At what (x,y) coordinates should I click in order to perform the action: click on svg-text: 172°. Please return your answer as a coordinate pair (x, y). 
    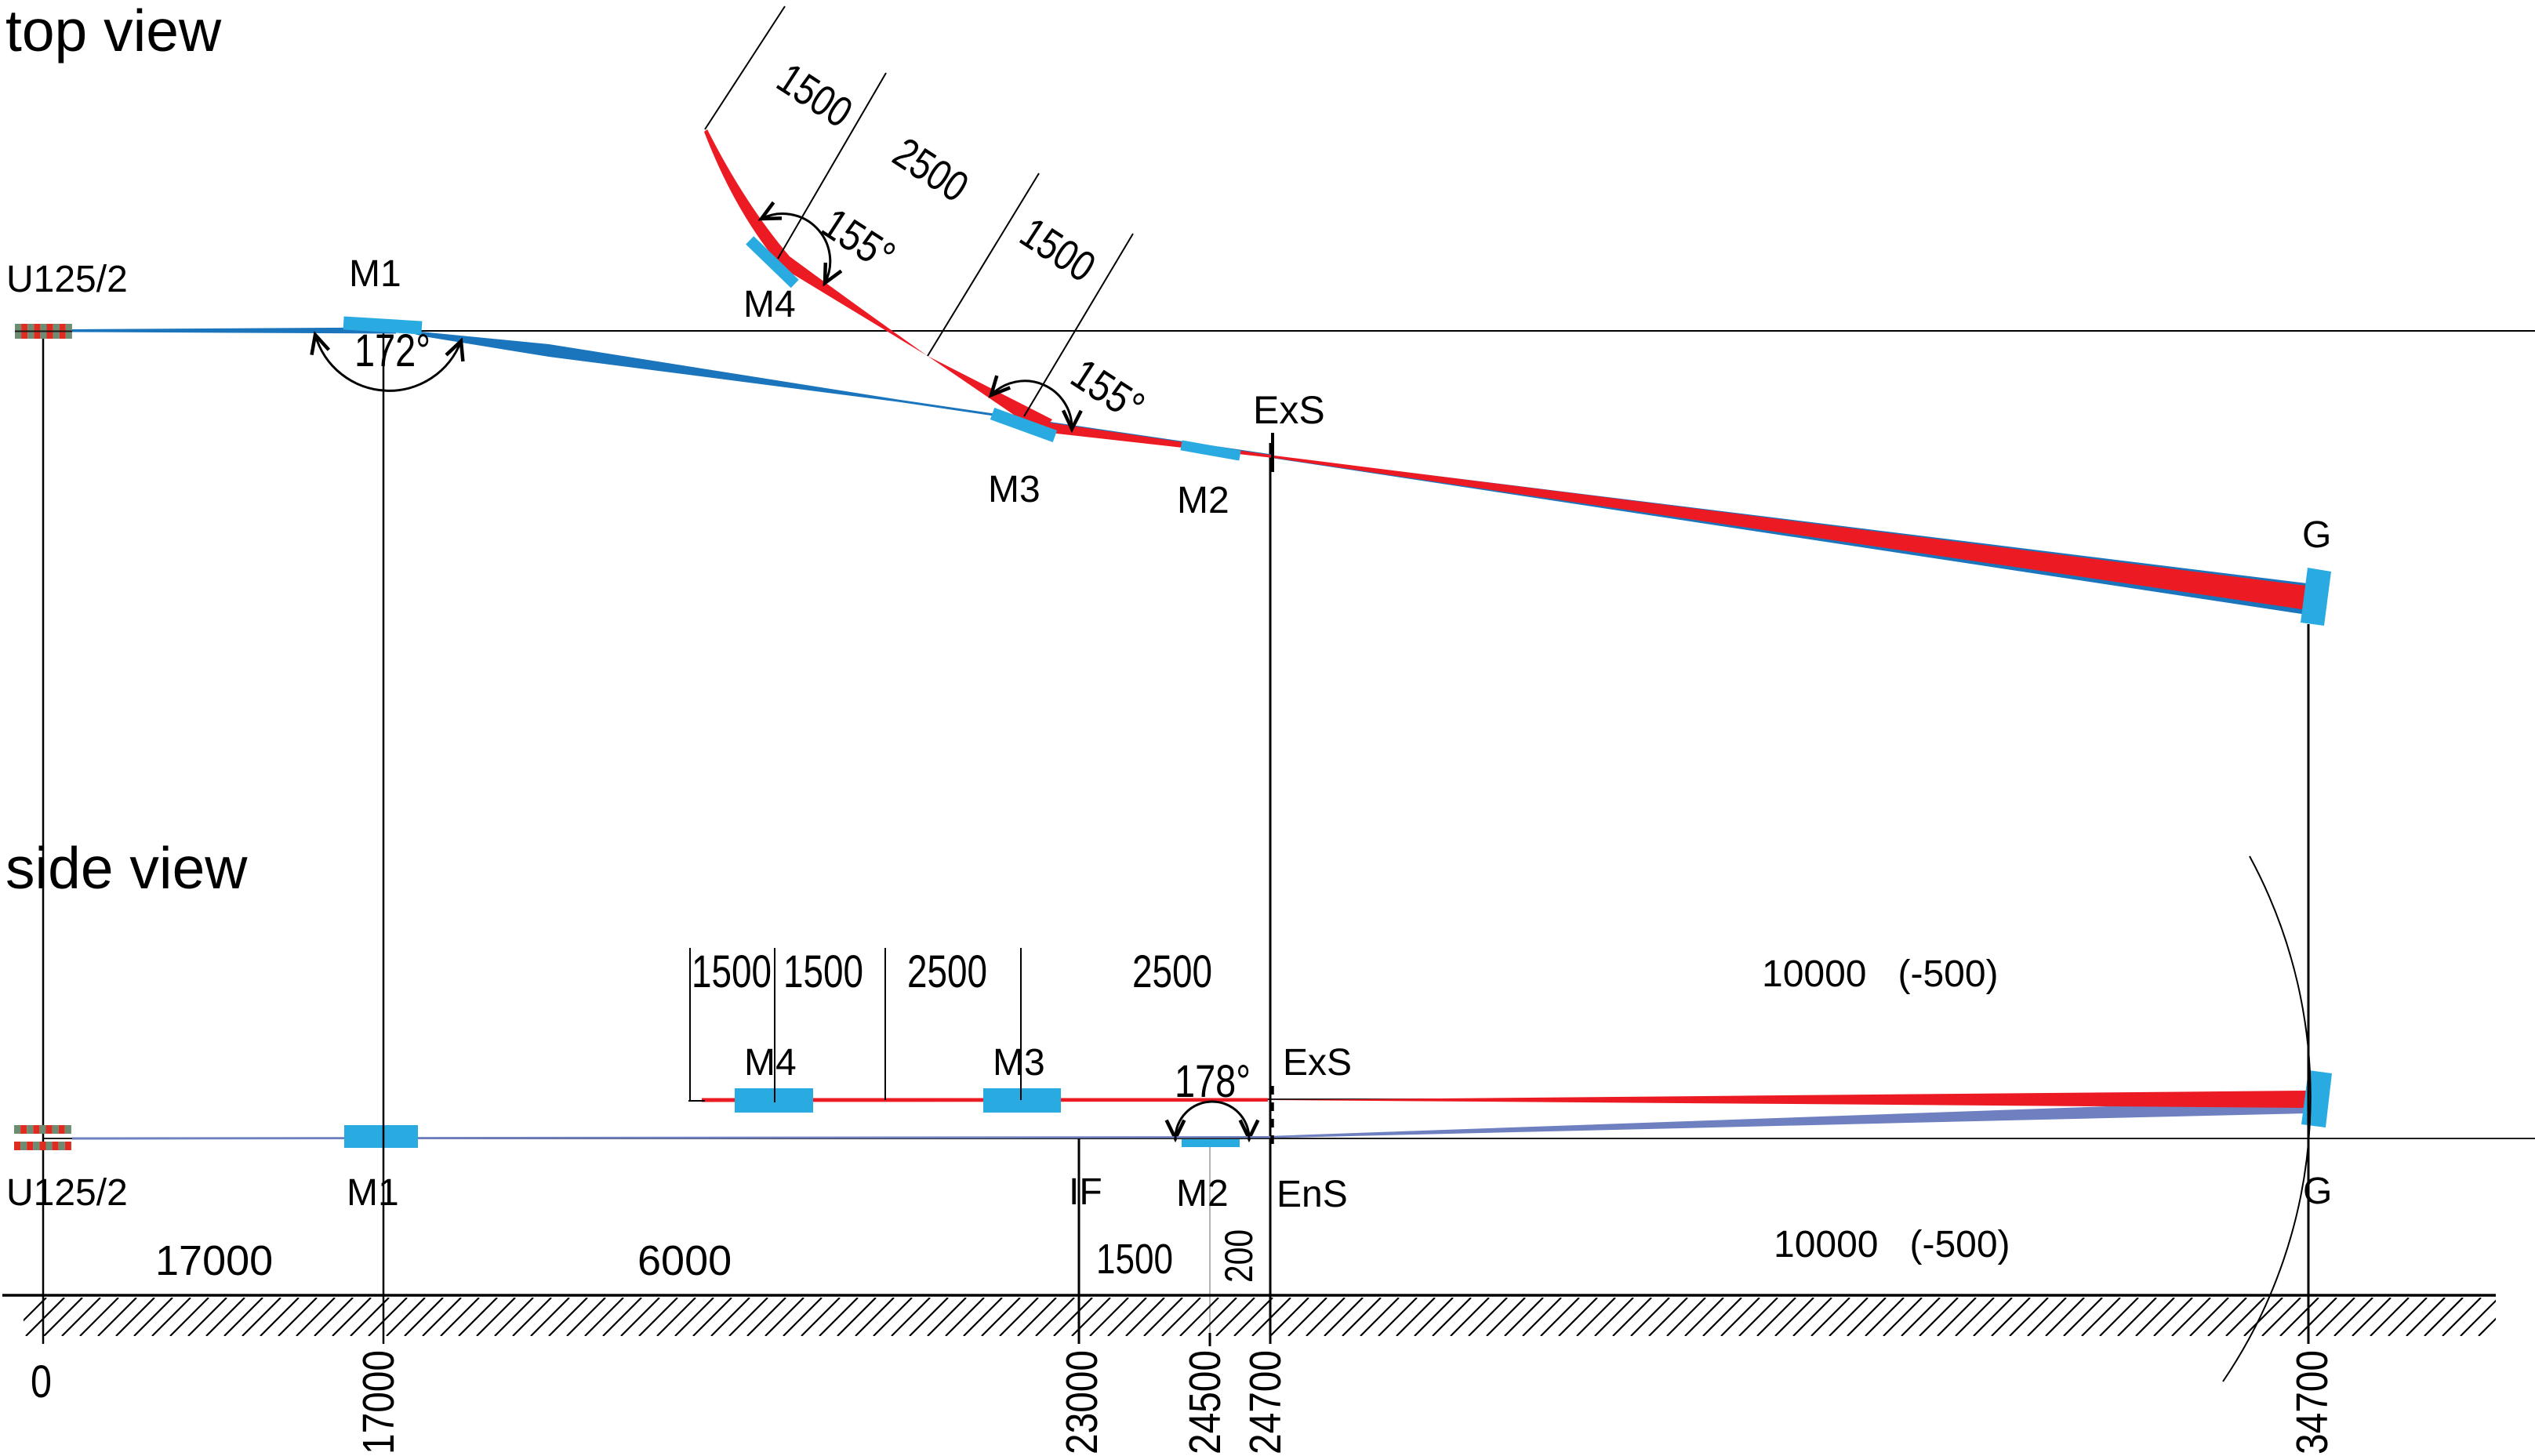
    Looking at the image, I should click on (392, 350).